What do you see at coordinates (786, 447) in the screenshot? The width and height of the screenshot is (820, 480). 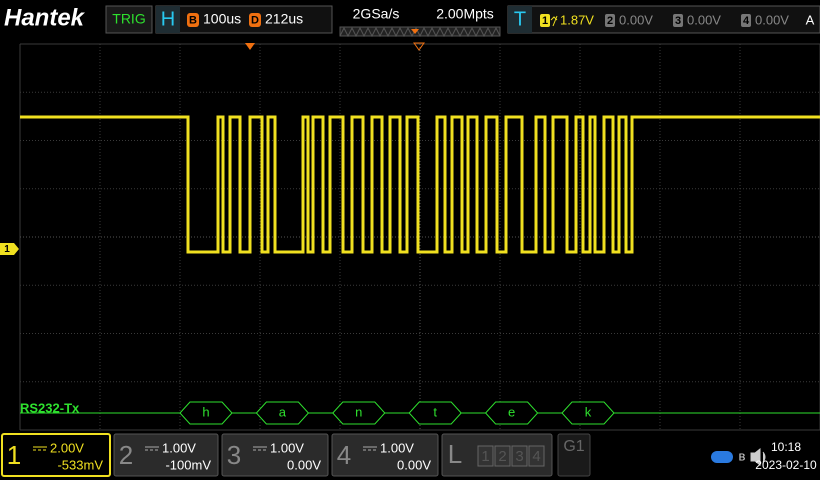 I see `clock-time: 10:18` at bounding box center [786, 447].